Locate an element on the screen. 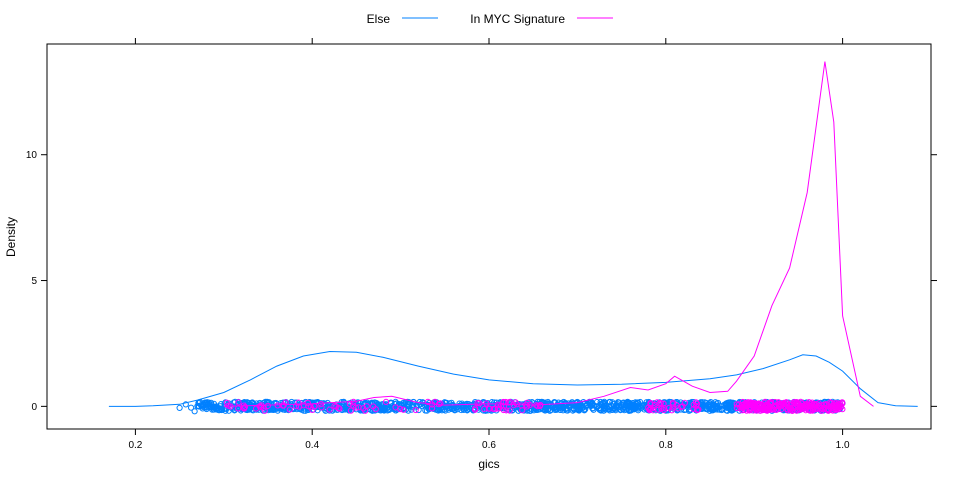 This screenshot has height=480, width=960. x-tick-label: 0.2 is located at coordinates (135, 445).